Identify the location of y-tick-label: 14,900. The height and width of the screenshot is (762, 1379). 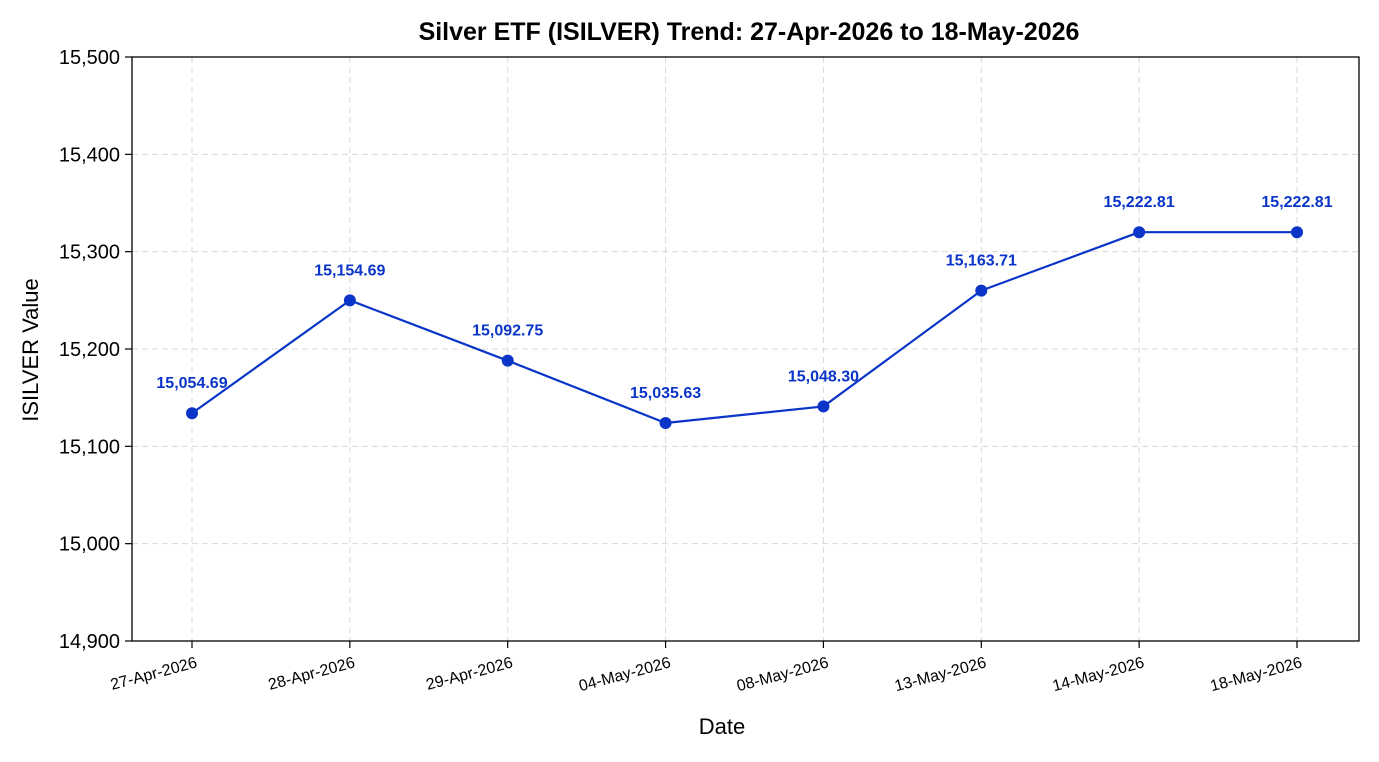
(89, 642).